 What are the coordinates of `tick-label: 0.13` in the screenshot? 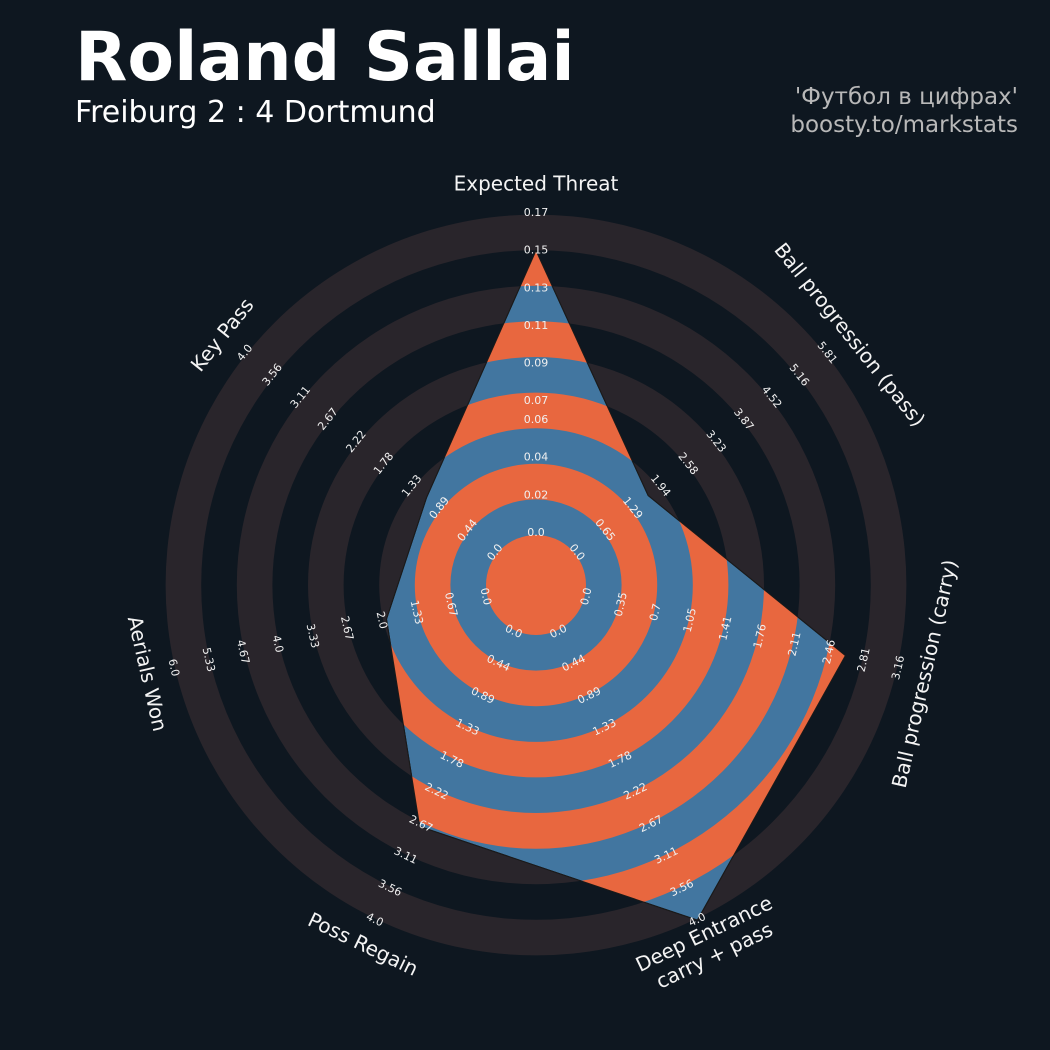 It's located at (536, 287).